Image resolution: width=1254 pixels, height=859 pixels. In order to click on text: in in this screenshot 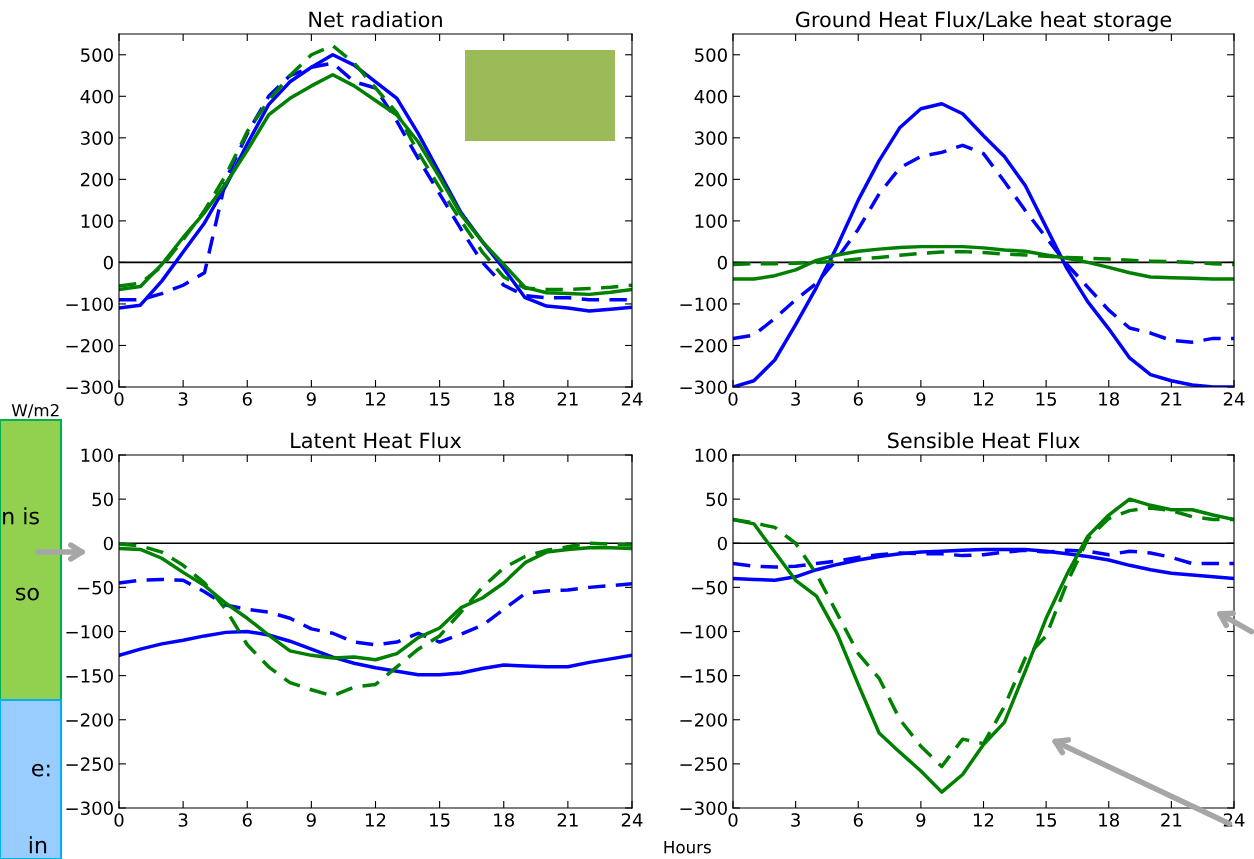, I will do `click(38, 845)`.